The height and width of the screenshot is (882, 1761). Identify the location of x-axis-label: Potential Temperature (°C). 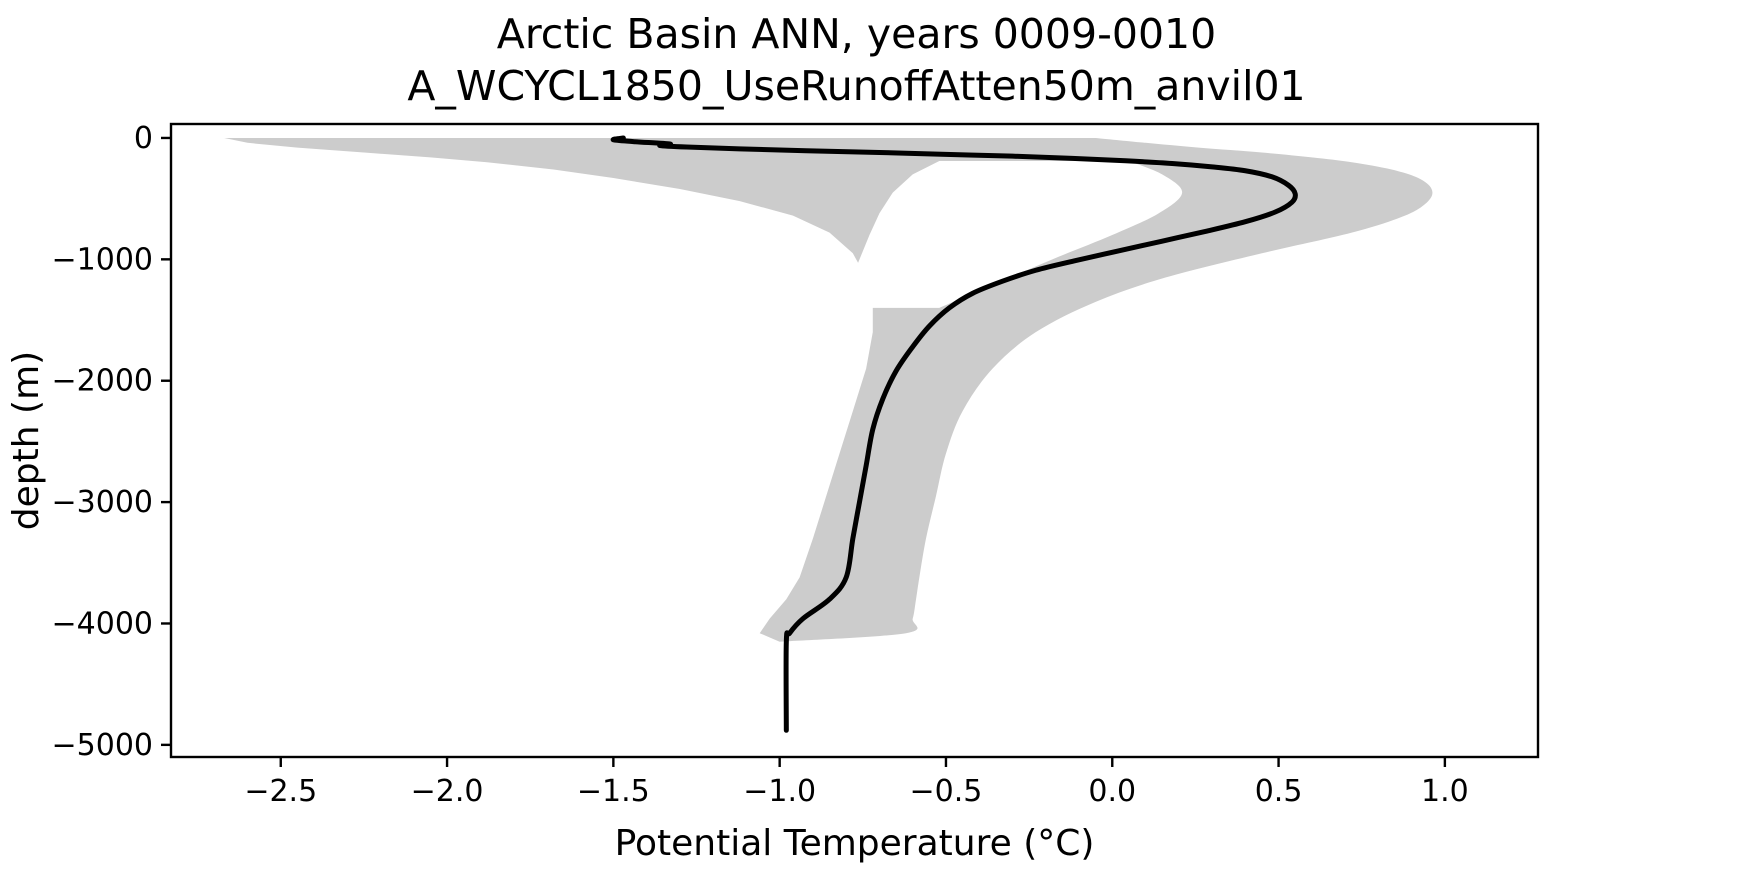
(855, 843).